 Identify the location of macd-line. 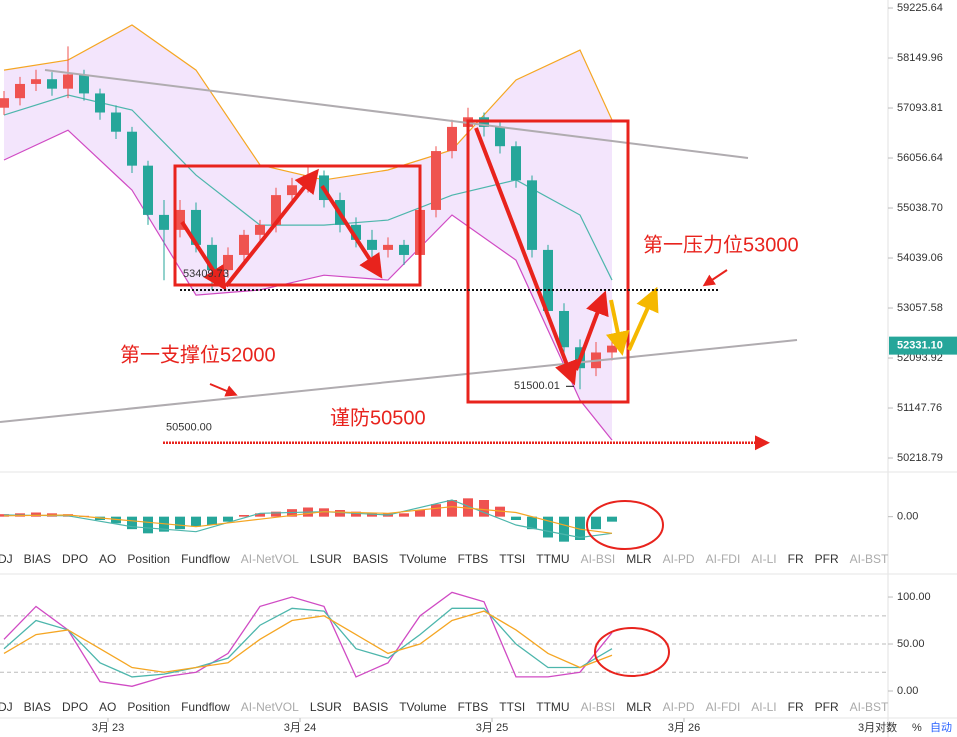
(308, 520).